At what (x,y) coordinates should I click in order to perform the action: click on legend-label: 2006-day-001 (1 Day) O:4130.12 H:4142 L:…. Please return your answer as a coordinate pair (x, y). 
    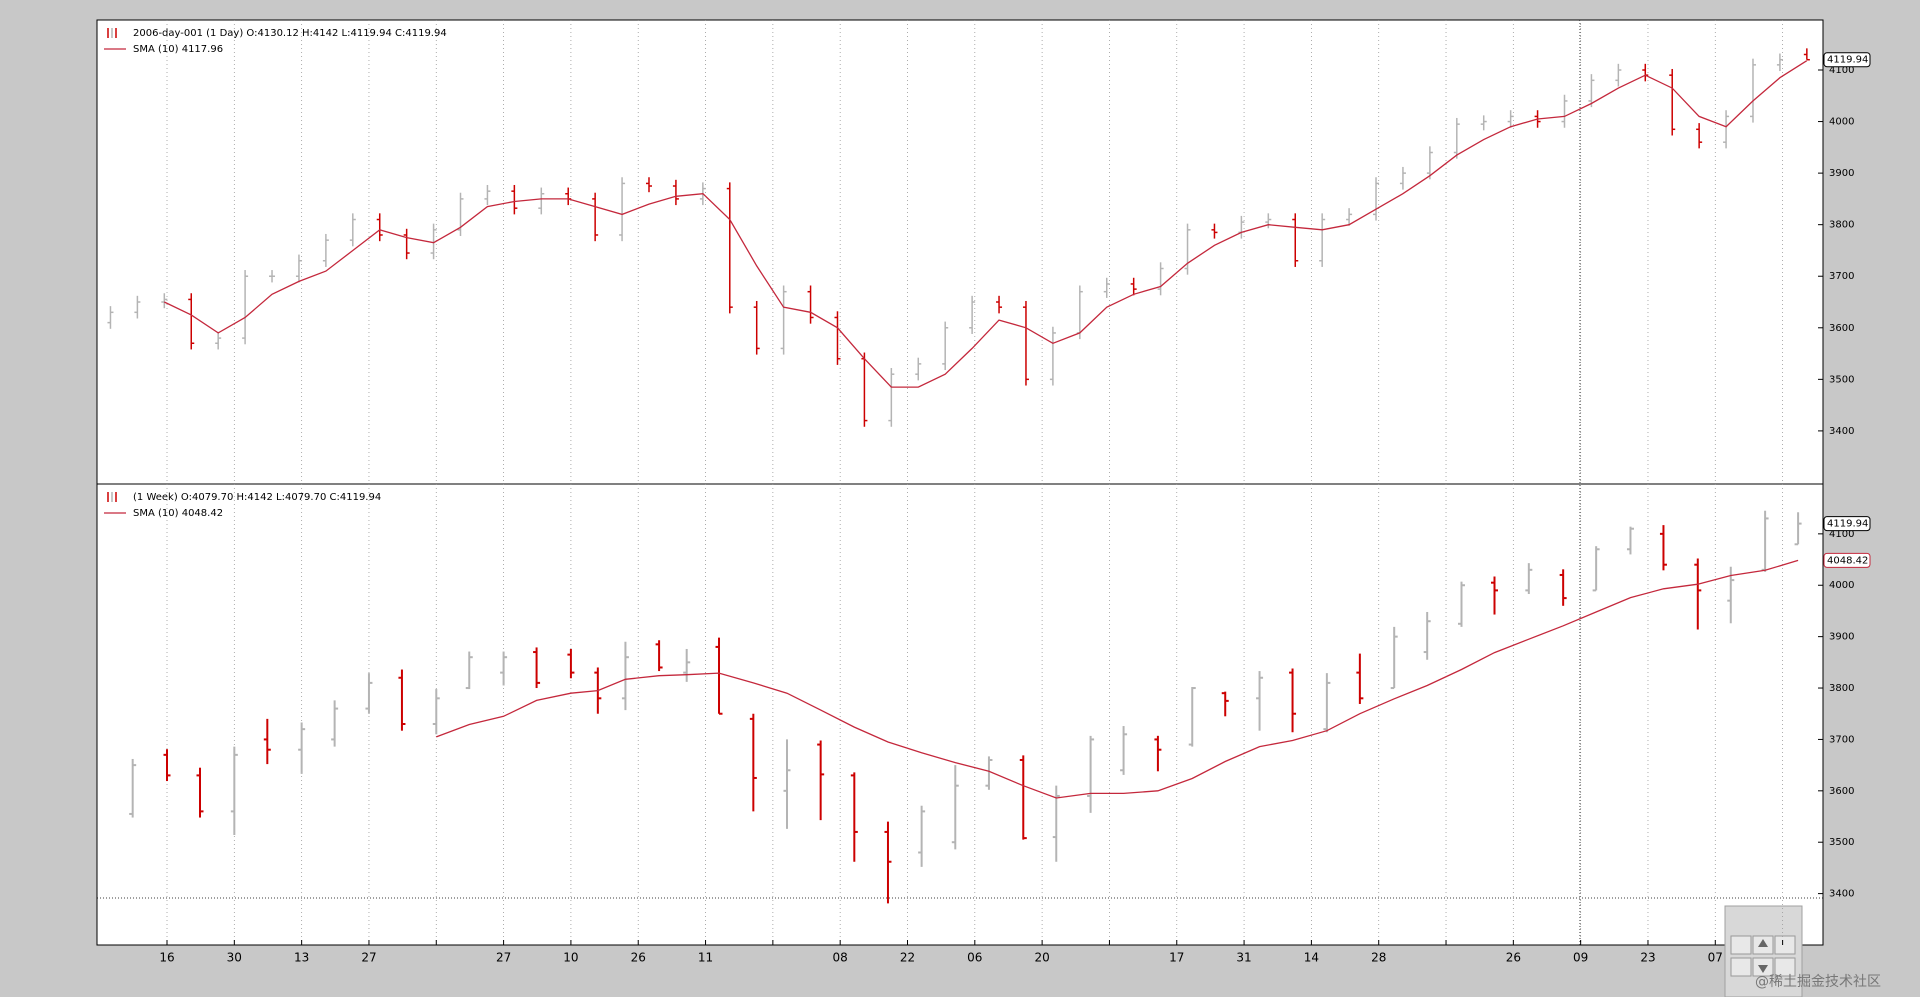
    Looking at the image, I should click on (290, 33).